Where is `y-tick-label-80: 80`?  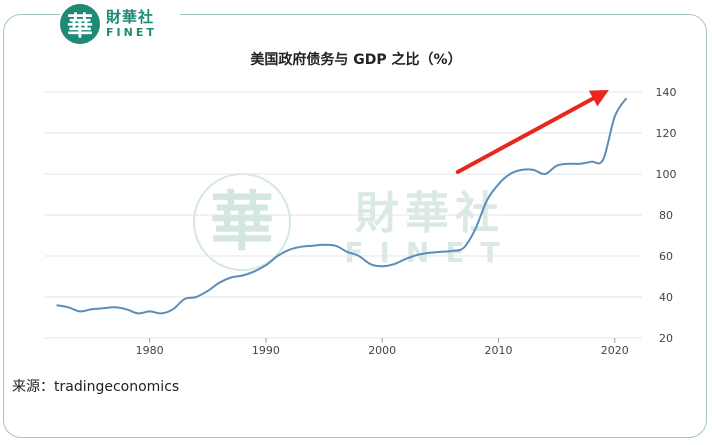 y-tick-label-80: 80 is located at coordinates (666, 215).